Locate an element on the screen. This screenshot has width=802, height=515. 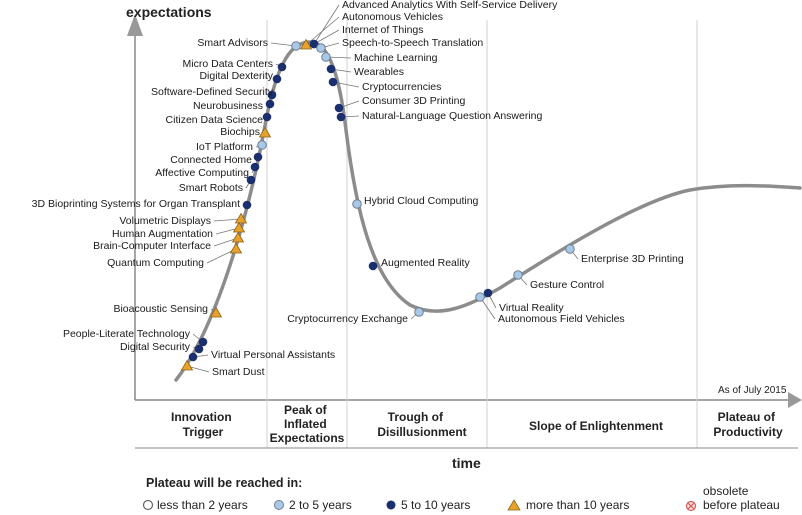
tech-item-people-literate-technology: People-Literate Technology is located at coordinates (135, 337).